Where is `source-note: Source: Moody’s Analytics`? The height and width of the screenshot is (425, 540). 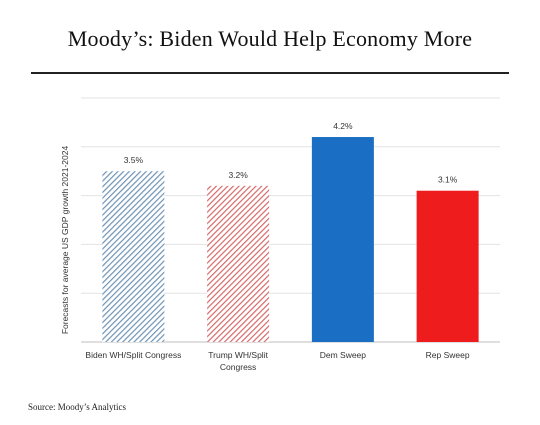
source-note: Source: Moody’s Analytics is located at coordinates (77, 407).